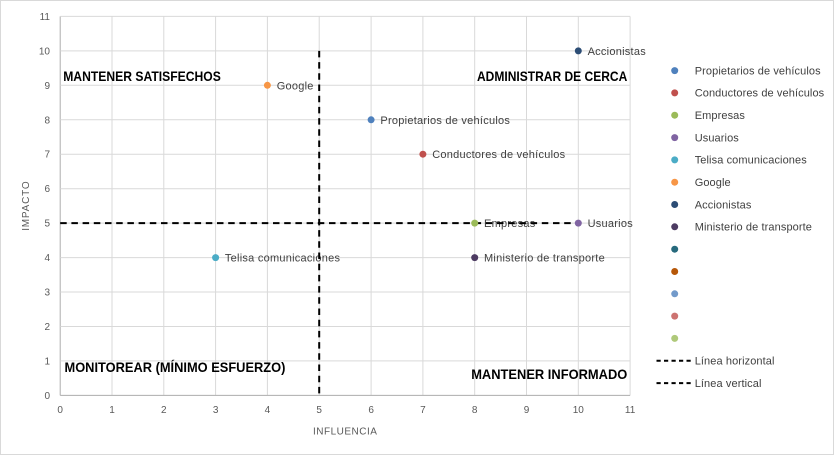 This screenshot has width=834, height=455. What do you see at coordinates (720, 116) in the screenshot?
I see `svg-text: Empresas` at bounding box center [720, 116].